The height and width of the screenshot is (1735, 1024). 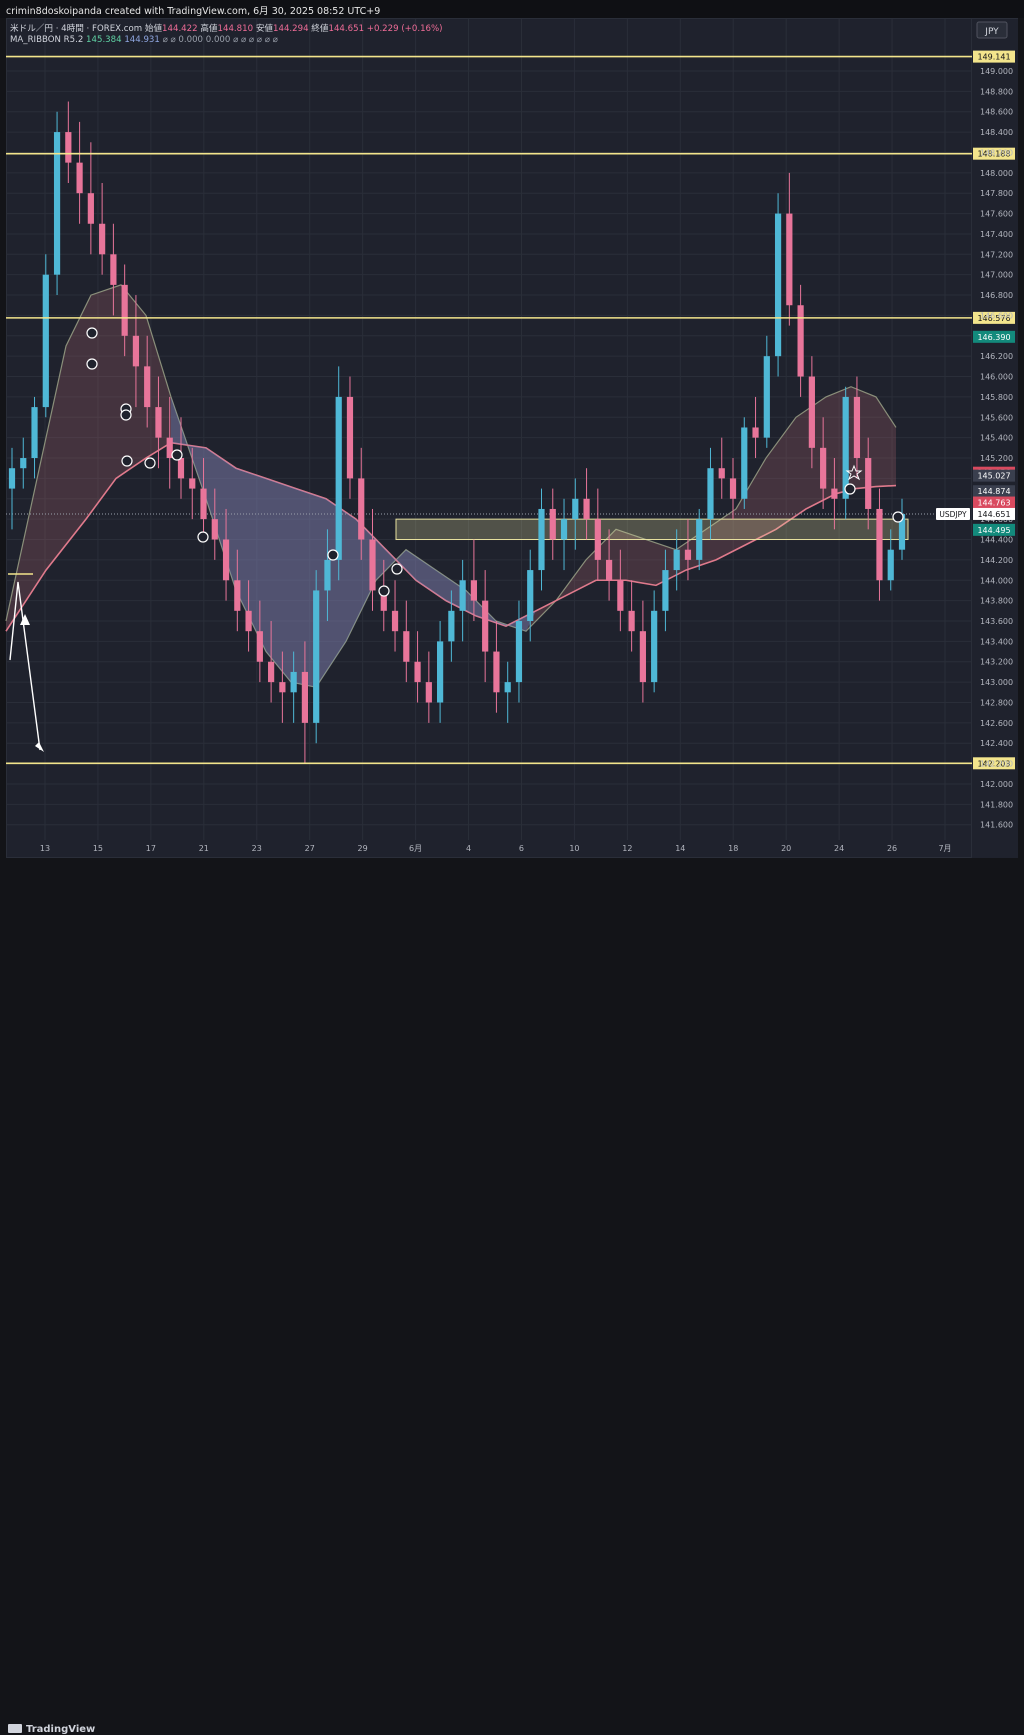 I want to click on y-tick-label: 143.400, so click(x=996, y=641).